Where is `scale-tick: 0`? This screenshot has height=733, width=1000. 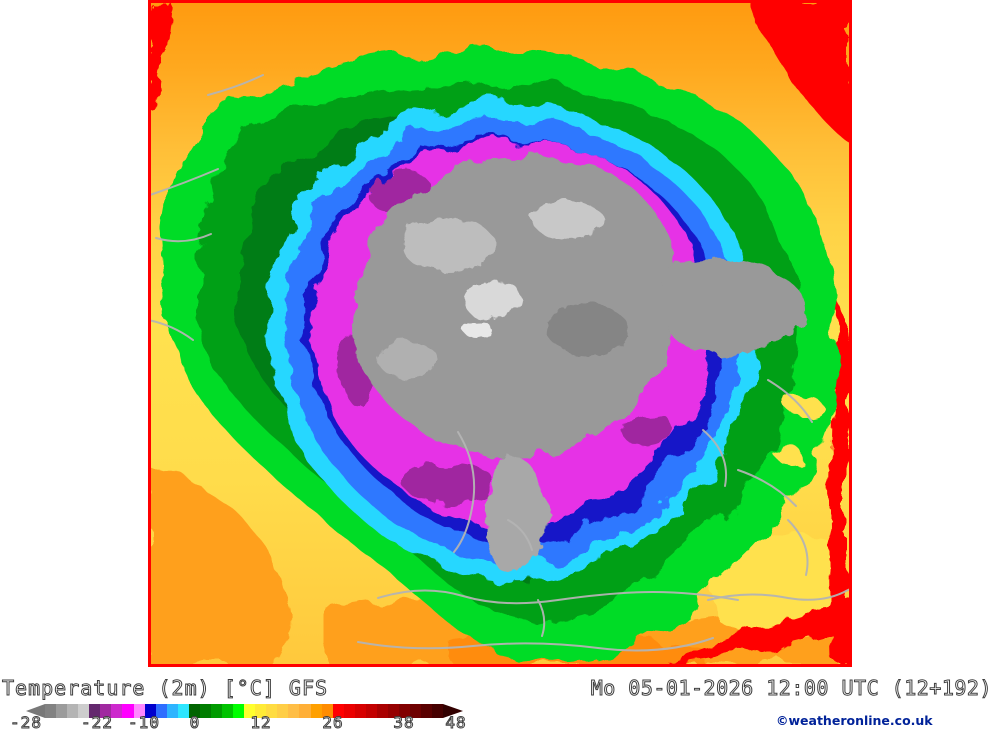 scale-tick: 0 is located at coordinates (195, 723).